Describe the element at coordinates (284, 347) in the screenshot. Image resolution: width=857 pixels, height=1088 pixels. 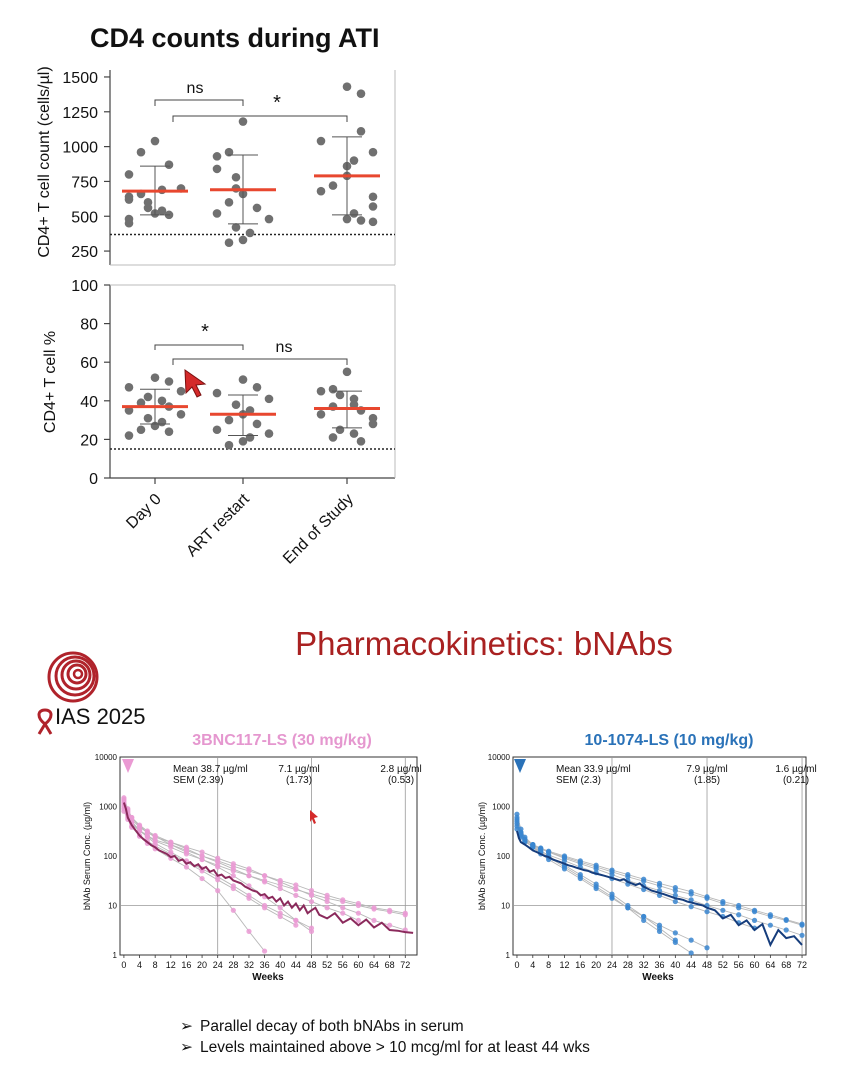
I see `significance-label: ns` at that location.